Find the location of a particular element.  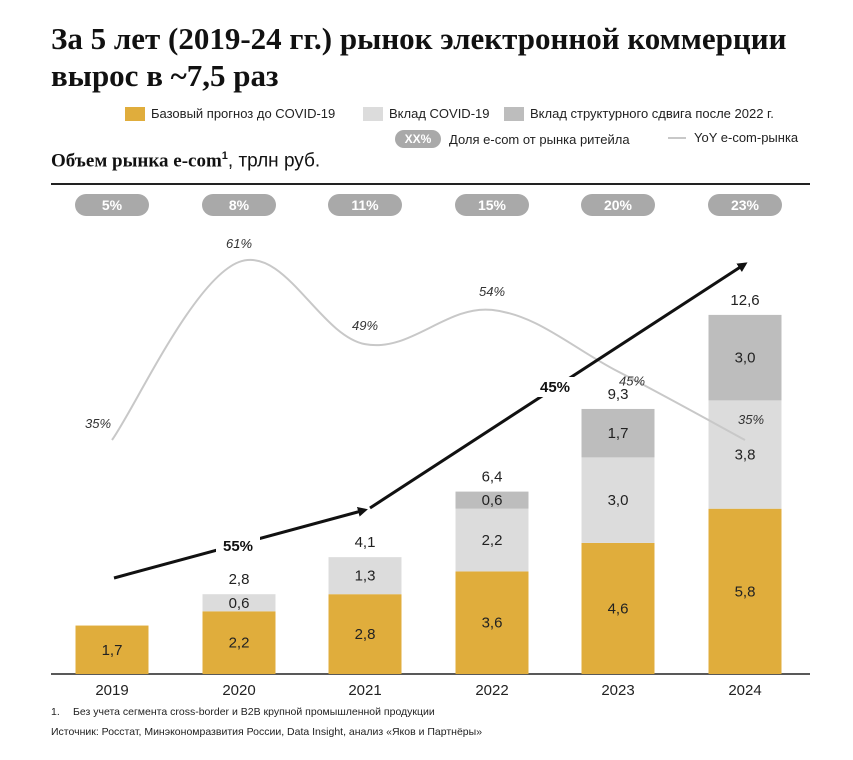

bar-shift-2022 is located at coordinates (492, 500).